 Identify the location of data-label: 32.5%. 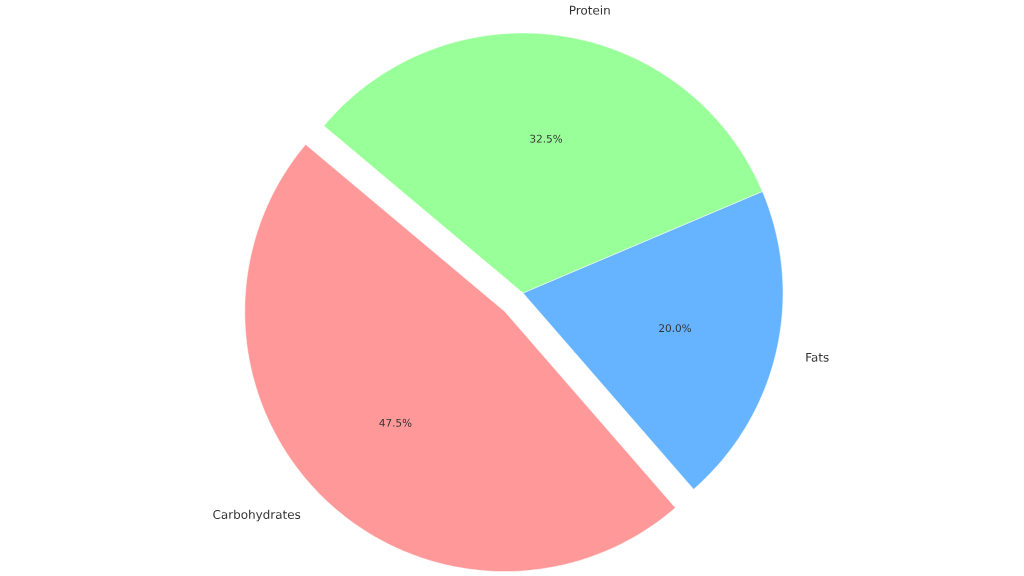
(546, 138).